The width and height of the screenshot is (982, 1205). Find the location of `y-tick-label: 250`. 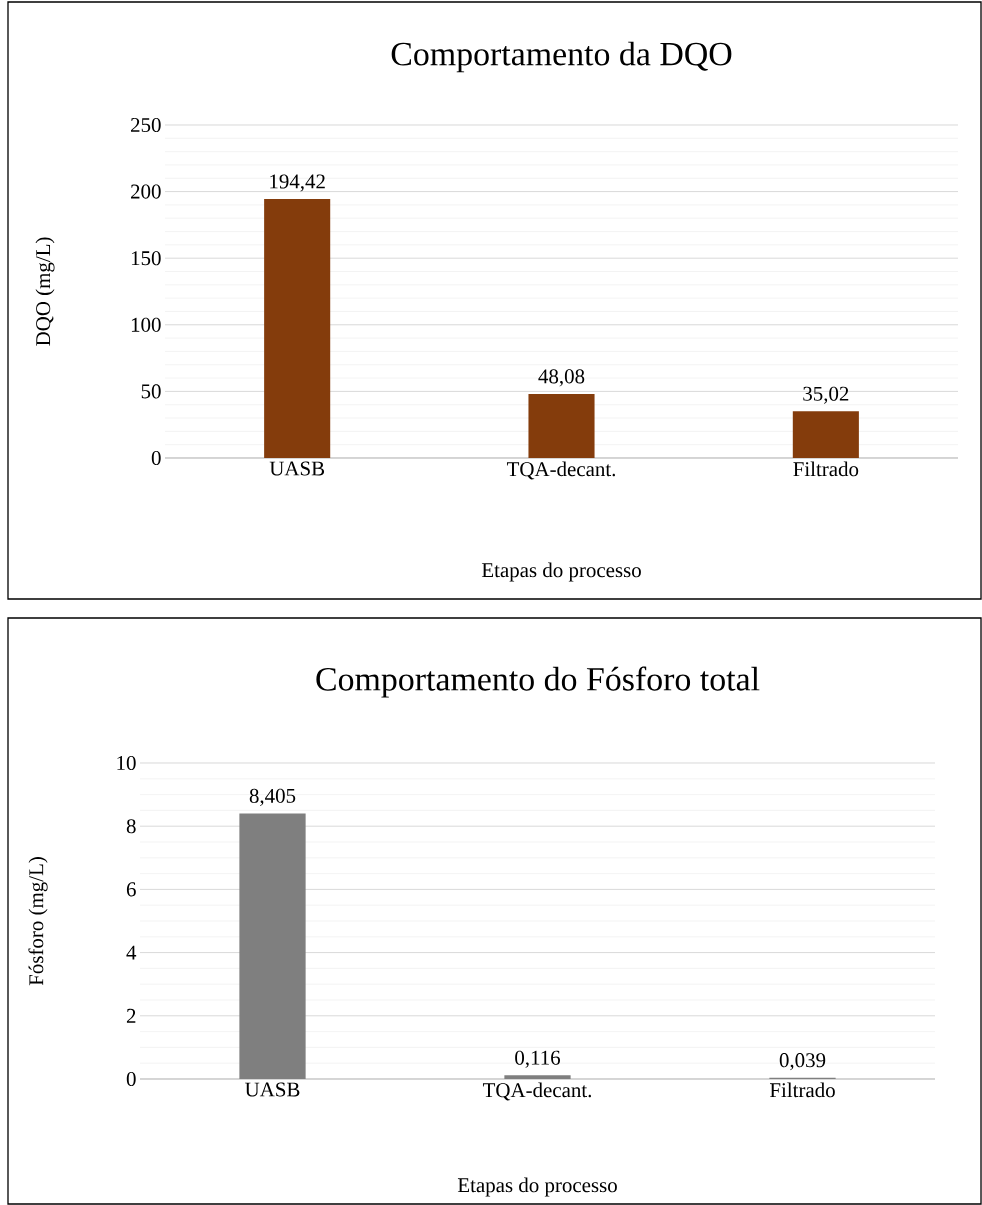

y-tick-label: 250 is located at coordinates (146, 125).